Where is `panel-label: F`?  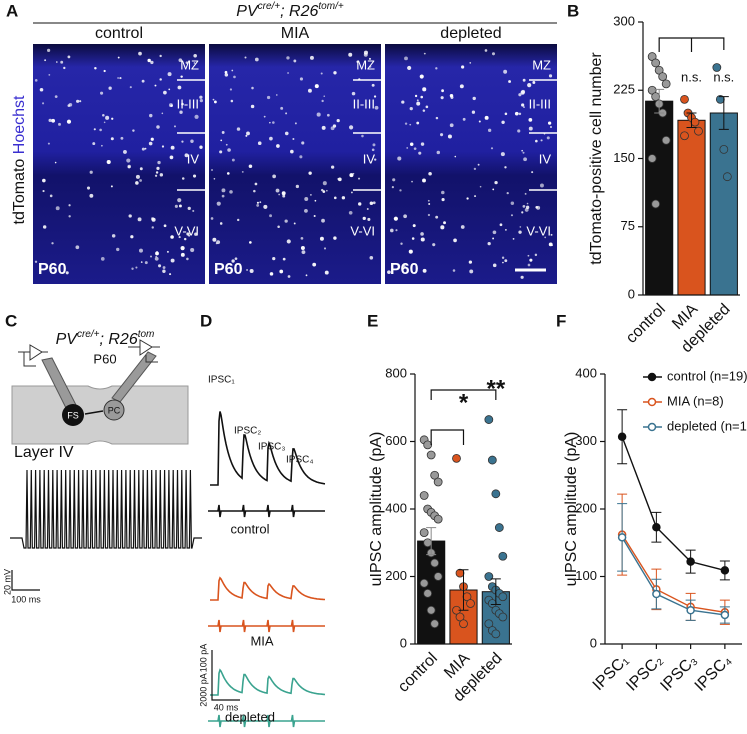 panel-label: F is located at coordinates (561, 320).